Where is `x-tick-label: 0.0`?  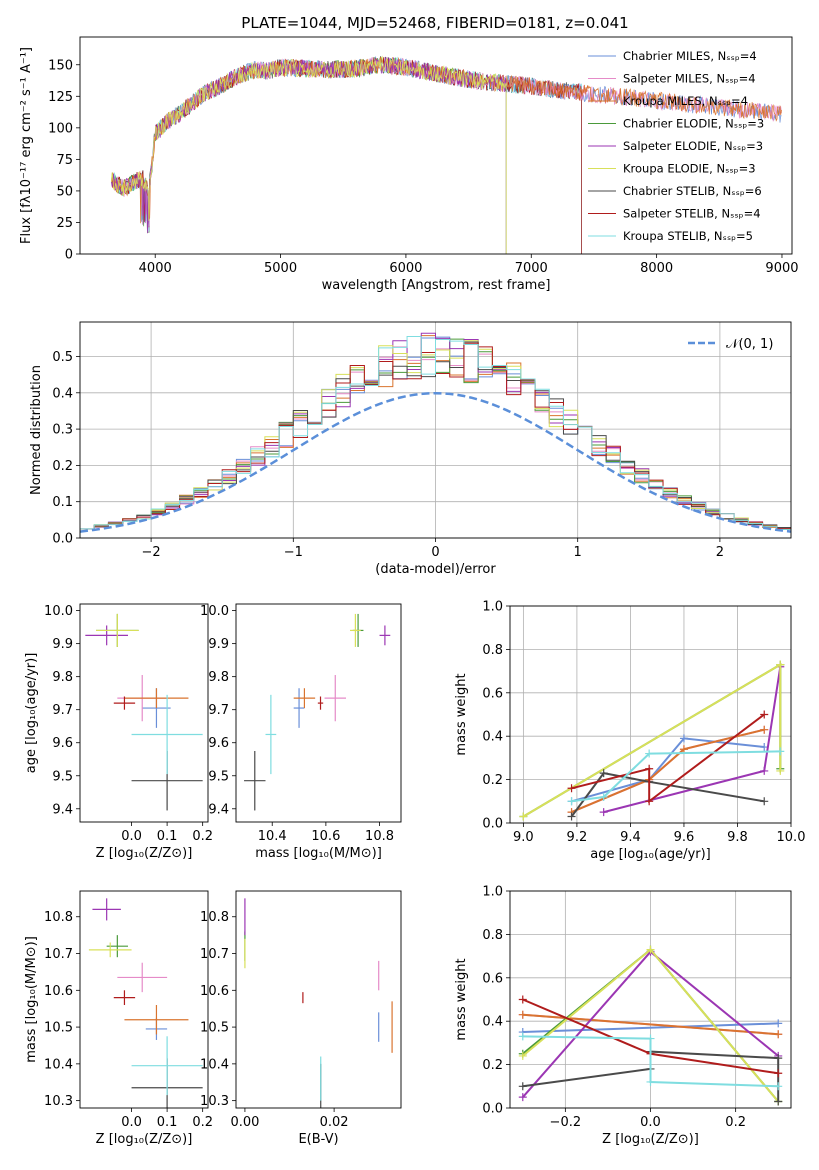 x-tick-label: 0.0 is located at coordinates (131, 1122).